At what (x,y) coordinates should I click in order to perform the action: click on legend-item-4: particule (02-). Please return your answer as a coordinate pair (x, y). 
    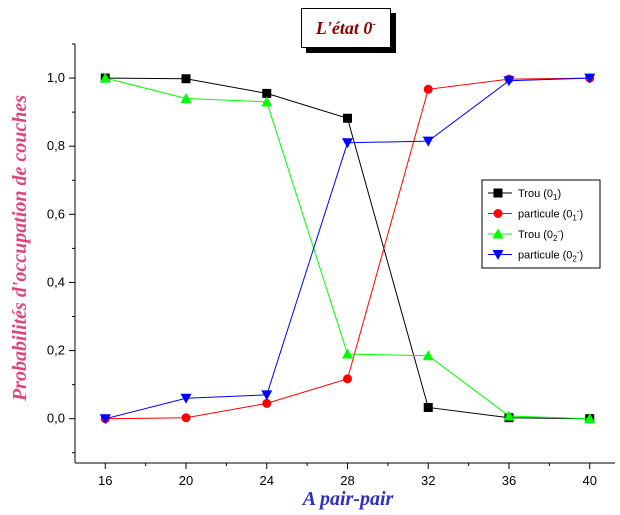
    Looking at the image, I should click on (535, 256).